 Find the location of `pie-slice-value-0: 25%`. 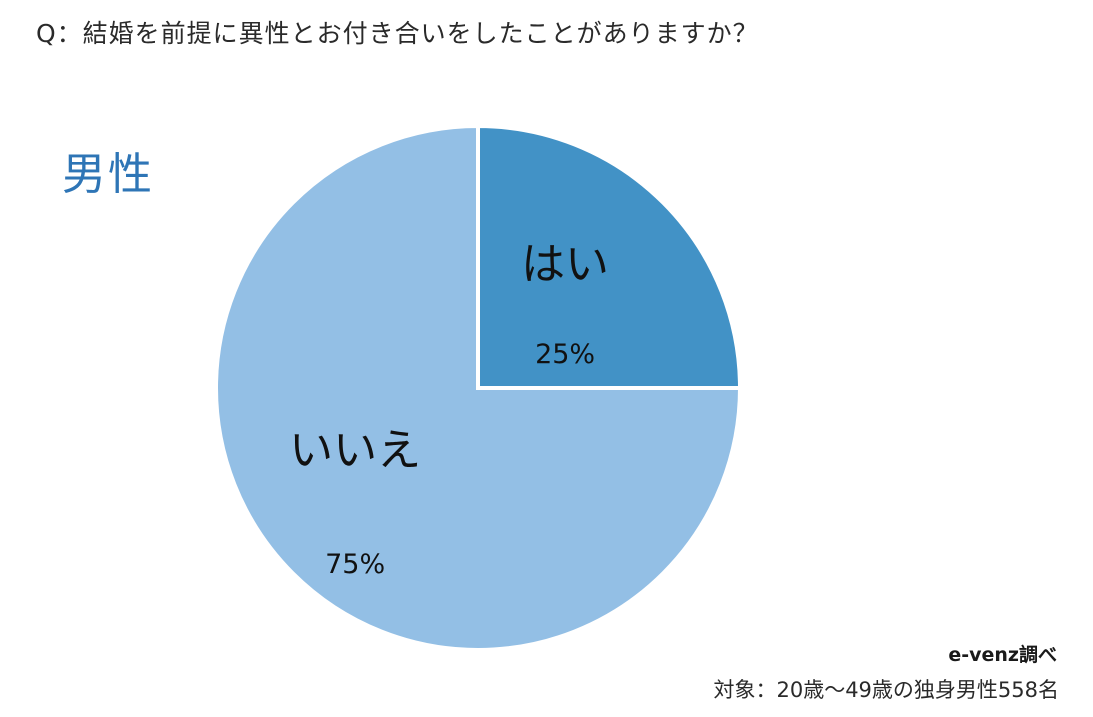

pie-slice-value-0: 25% is located at coordinates (565, 354).